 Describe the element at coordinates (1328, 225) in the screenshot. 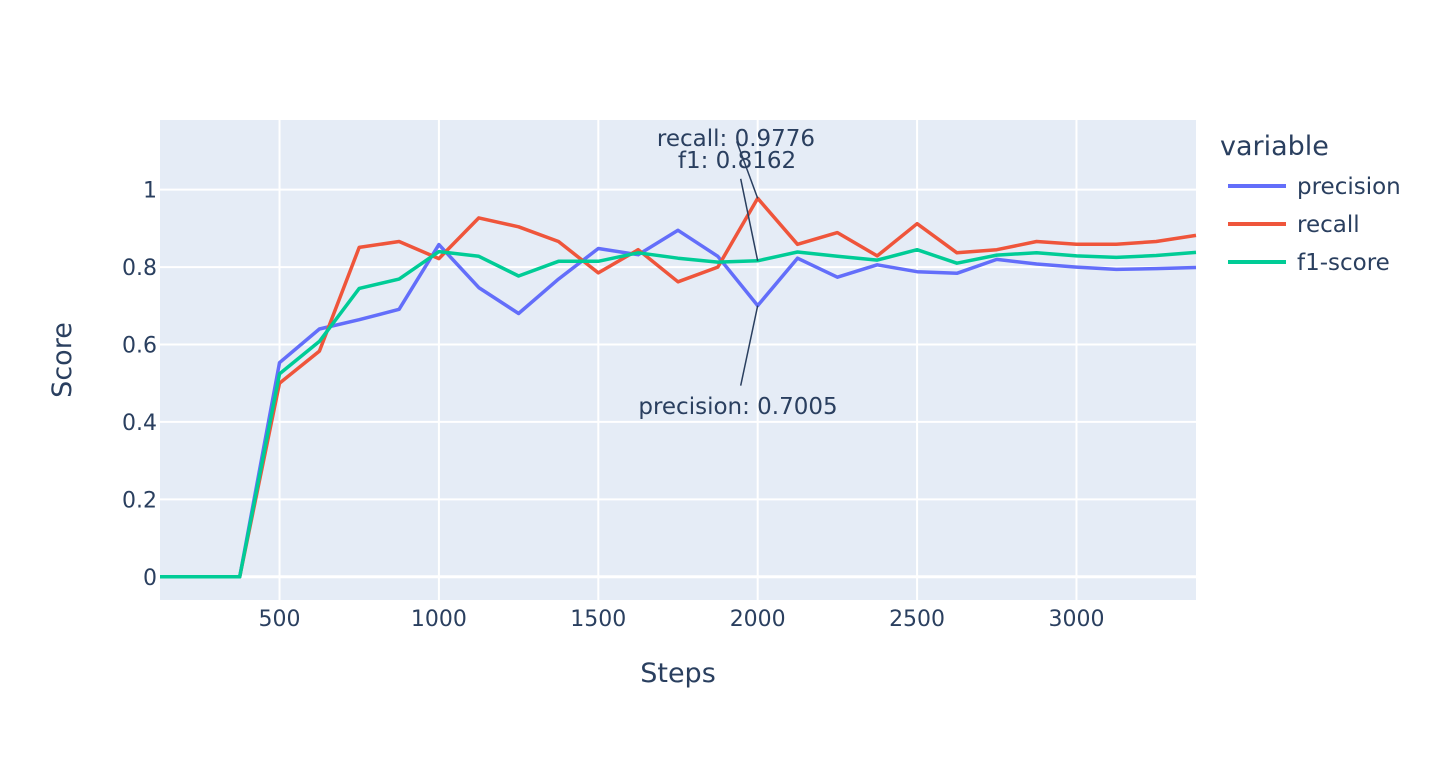

I see `legend-label: recall` at that location.